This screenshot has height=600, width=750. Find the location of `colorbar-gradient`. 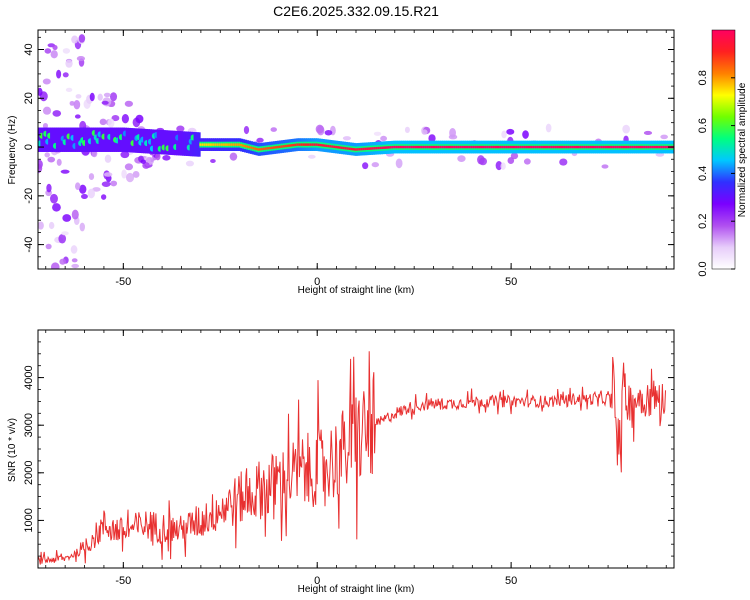

colorbar-gradient is located at coordinates (723, 149).